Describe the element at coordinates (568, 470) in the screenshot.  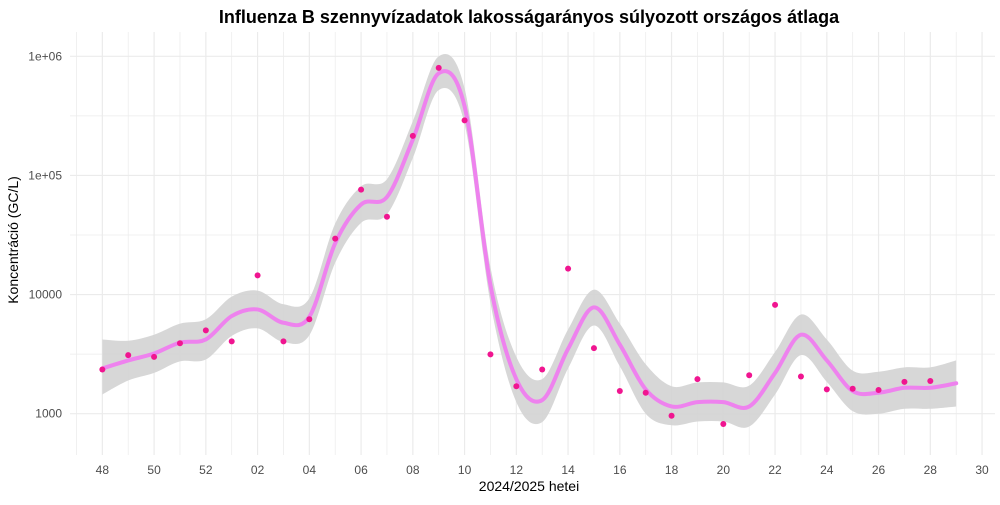
I see `x-tick-label: 14` at that location.